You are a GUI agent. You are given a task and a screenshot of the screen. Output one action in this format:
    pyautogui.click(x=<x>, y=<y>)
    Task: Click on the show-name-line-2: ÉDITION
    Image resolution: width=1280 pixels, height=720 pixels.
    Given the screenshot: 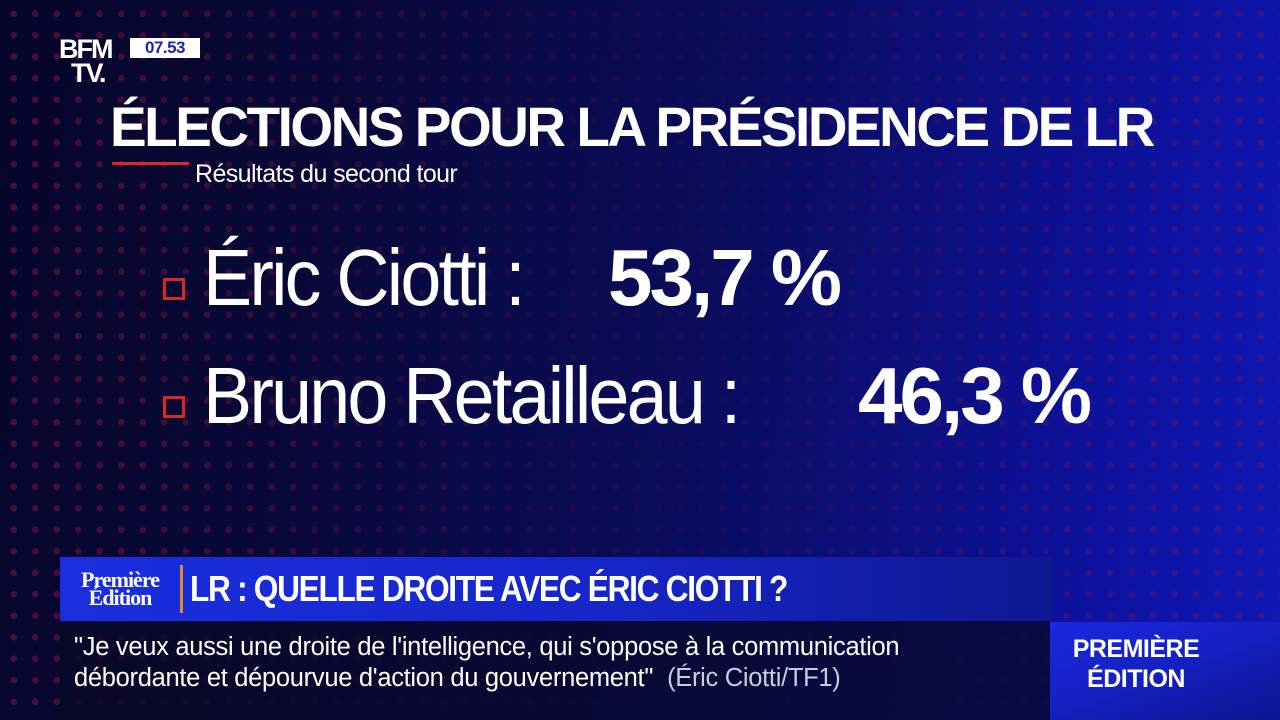 What is the action you would take?
    pyautogui.click(x=1136, y=679)
    